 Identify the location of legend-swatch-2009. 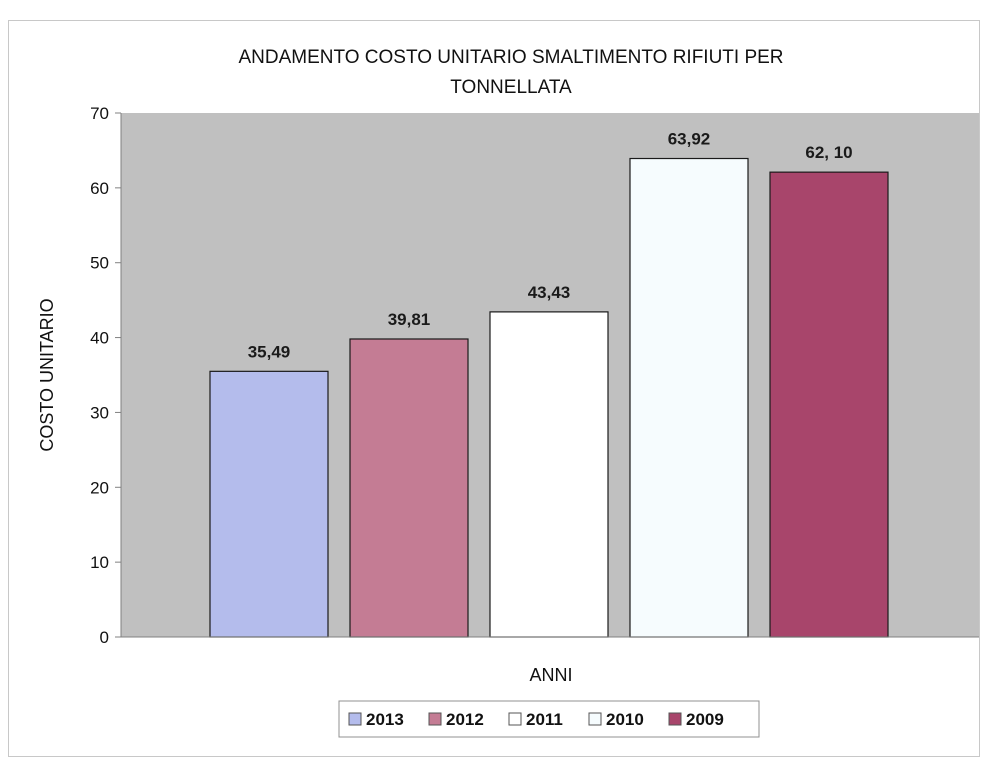
(675, 719).